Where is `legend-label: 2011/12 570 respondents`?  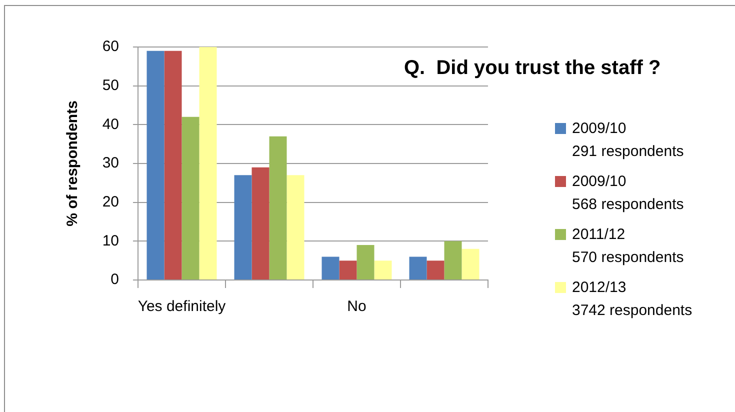 legend-label: 2011/12 570 respondents is located at coordinates (628, 246).